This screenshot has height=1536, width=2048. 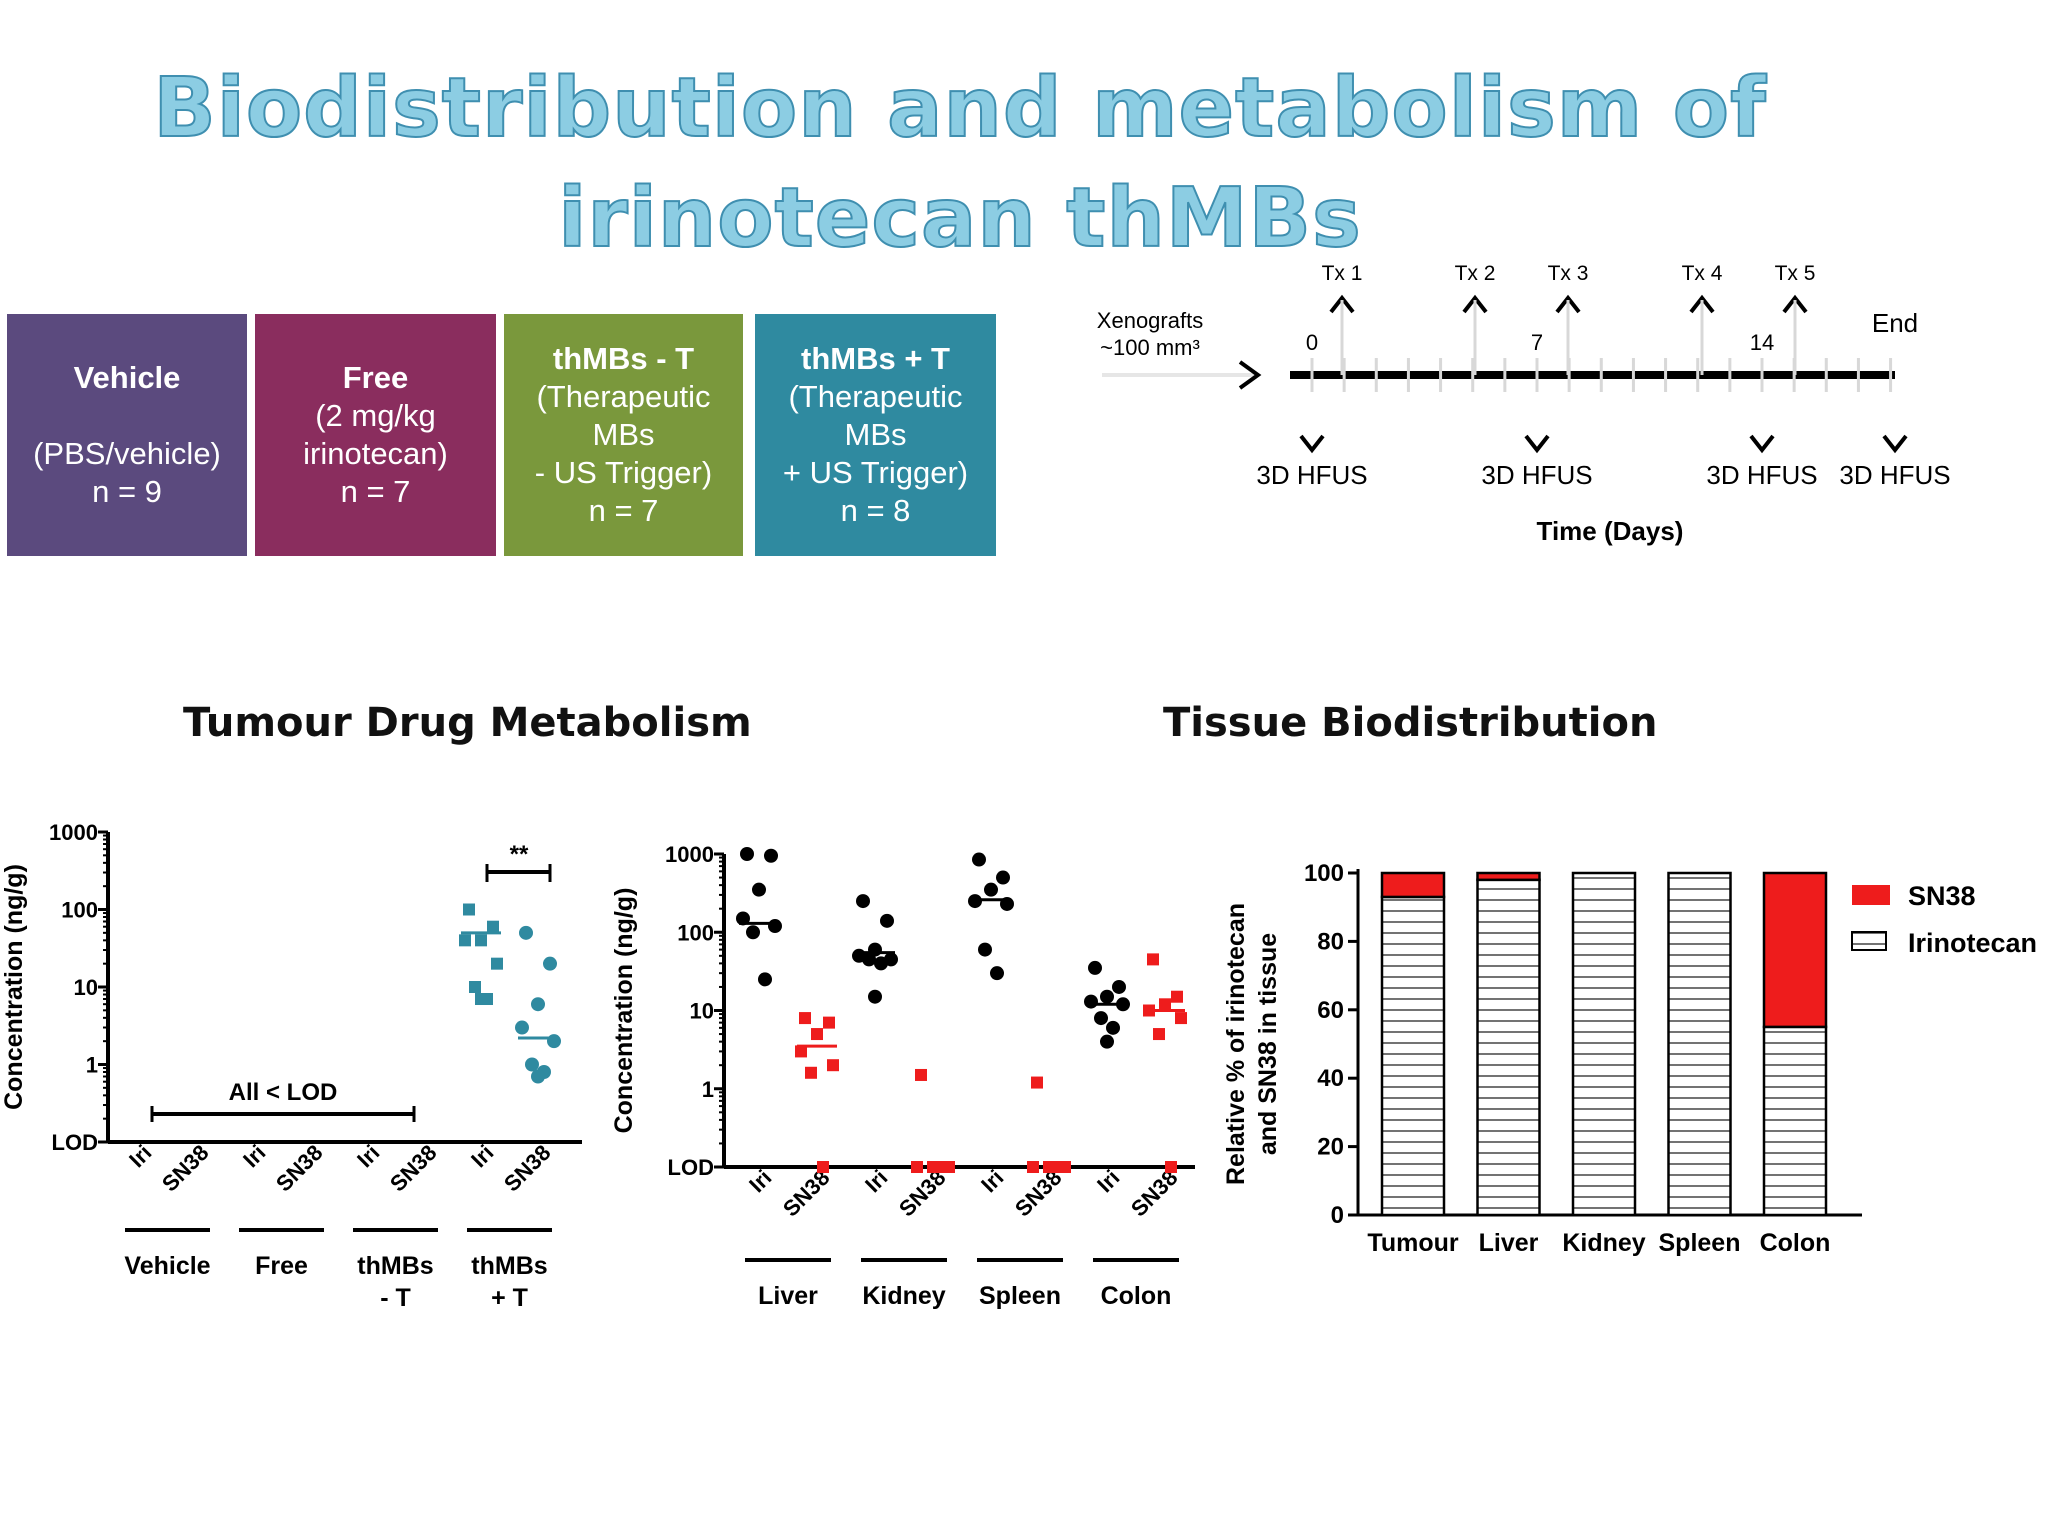 I want to click on group-line: (Therapeutic, so click(x=623, y=396).